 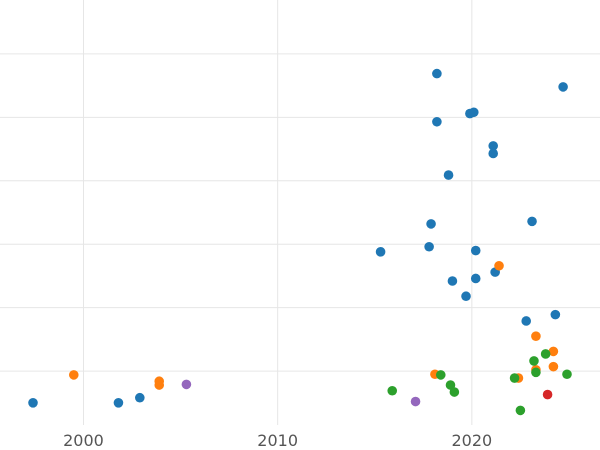 I want to click on x-tick-label-0: 2000, so click(x=83, y=440).